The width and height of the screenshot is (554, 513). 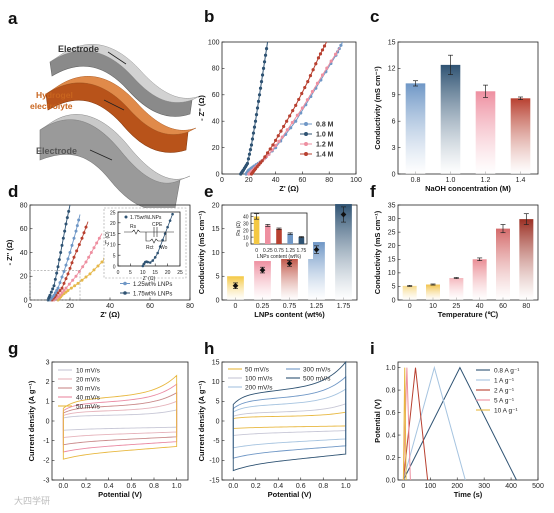 What do you see at coordinates (120, 494) in the screenshot?
I see `x-axis-label: Potential (V)` at bounding box center [120, 494].